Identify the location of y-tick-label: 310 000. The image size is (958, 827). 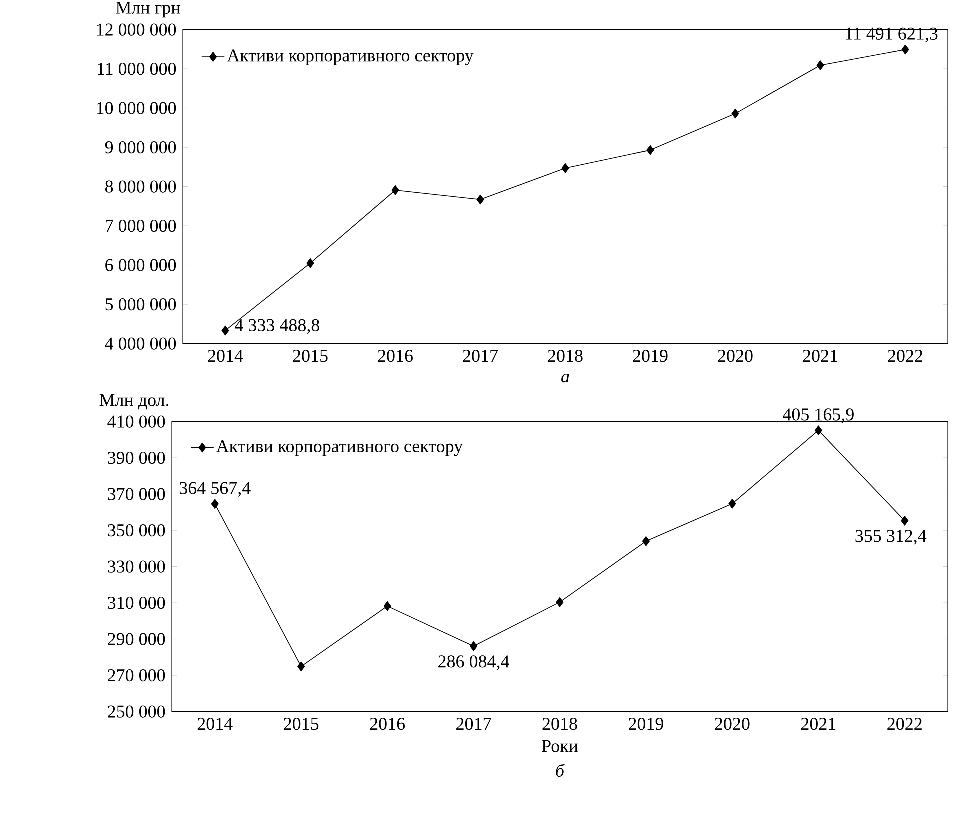
(137, 603).